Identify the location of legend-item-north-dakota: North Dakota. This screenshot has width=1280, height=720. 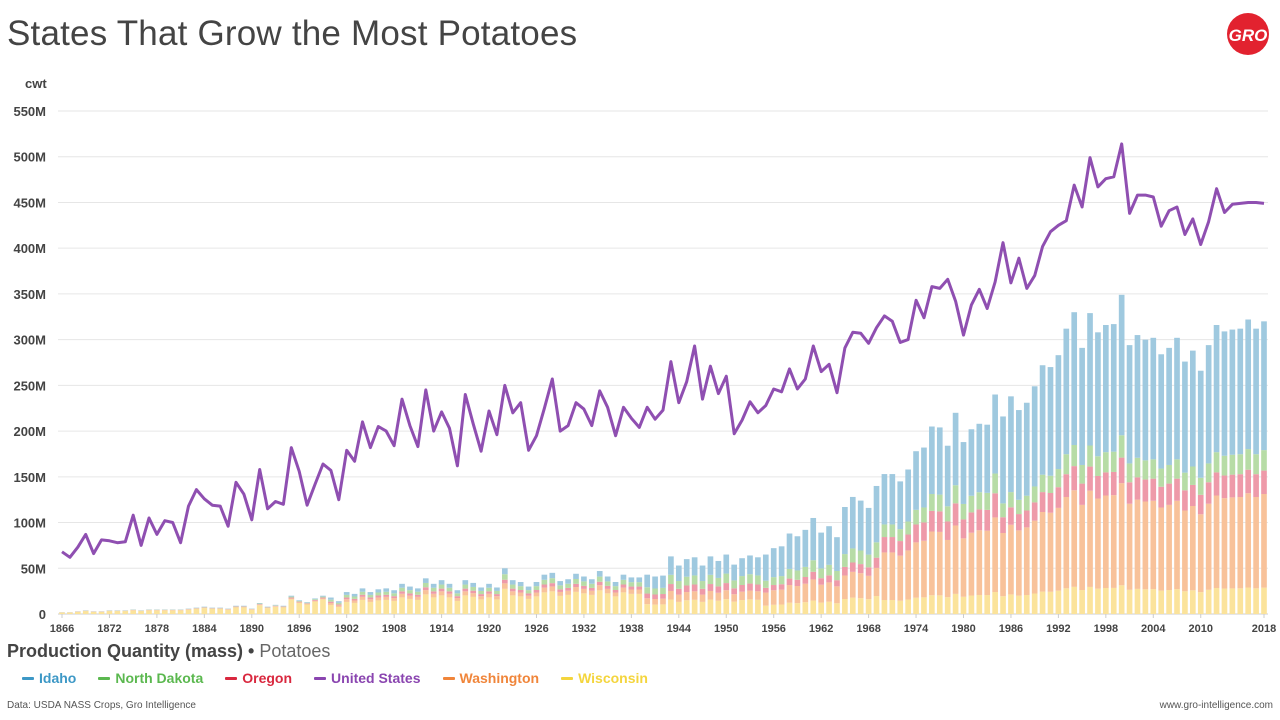
(150, 678).